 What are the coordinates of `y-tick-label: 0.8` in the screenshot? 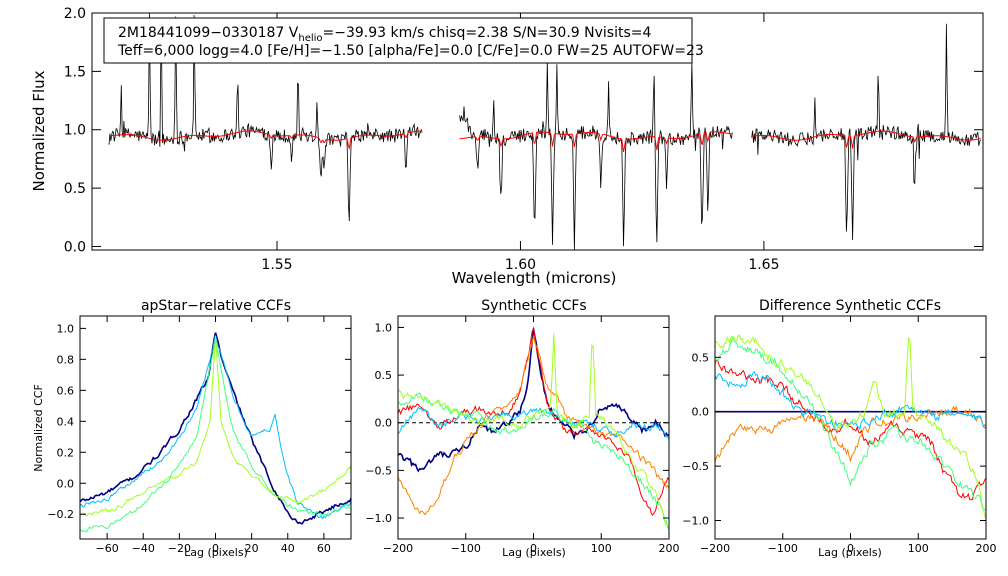 It's located at (66, 359).